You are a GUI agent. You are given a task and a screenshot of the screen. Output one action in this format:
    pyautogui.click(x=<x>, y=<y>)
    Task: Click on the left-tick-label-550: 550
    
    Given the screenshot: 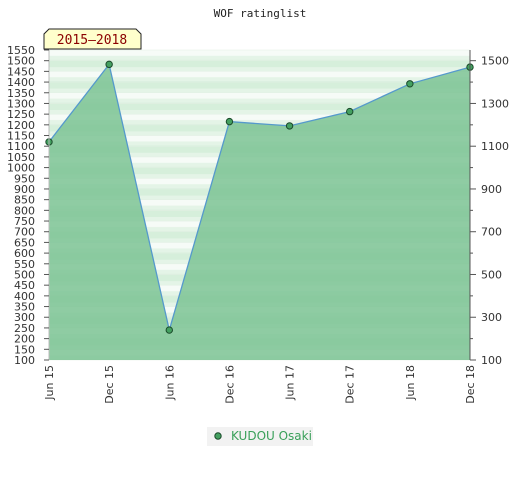 What is the action you would take?
    pyautogui.click(x=24, y=264)
    